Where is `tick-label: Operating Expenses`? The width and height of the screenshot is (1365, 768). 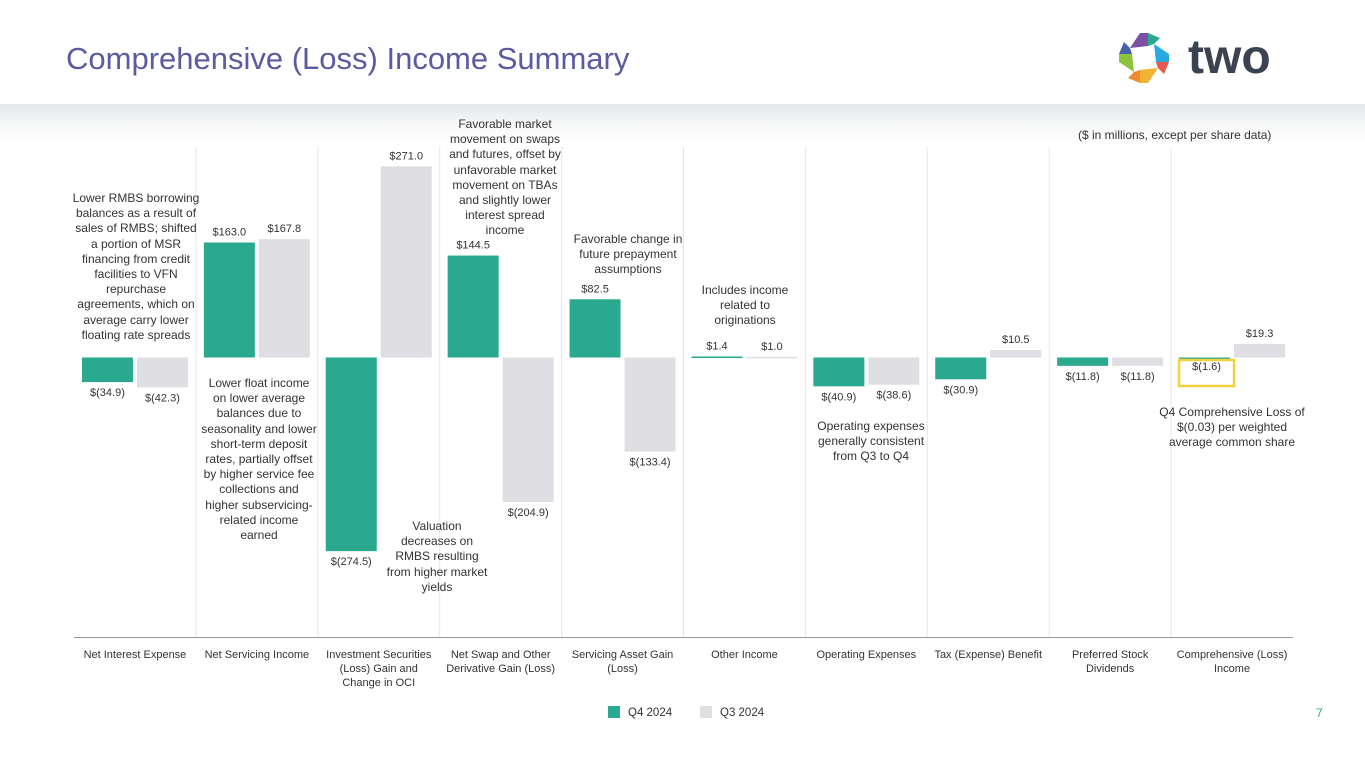 tick-label: Operating Expenses is located at coordinates (867, 655).